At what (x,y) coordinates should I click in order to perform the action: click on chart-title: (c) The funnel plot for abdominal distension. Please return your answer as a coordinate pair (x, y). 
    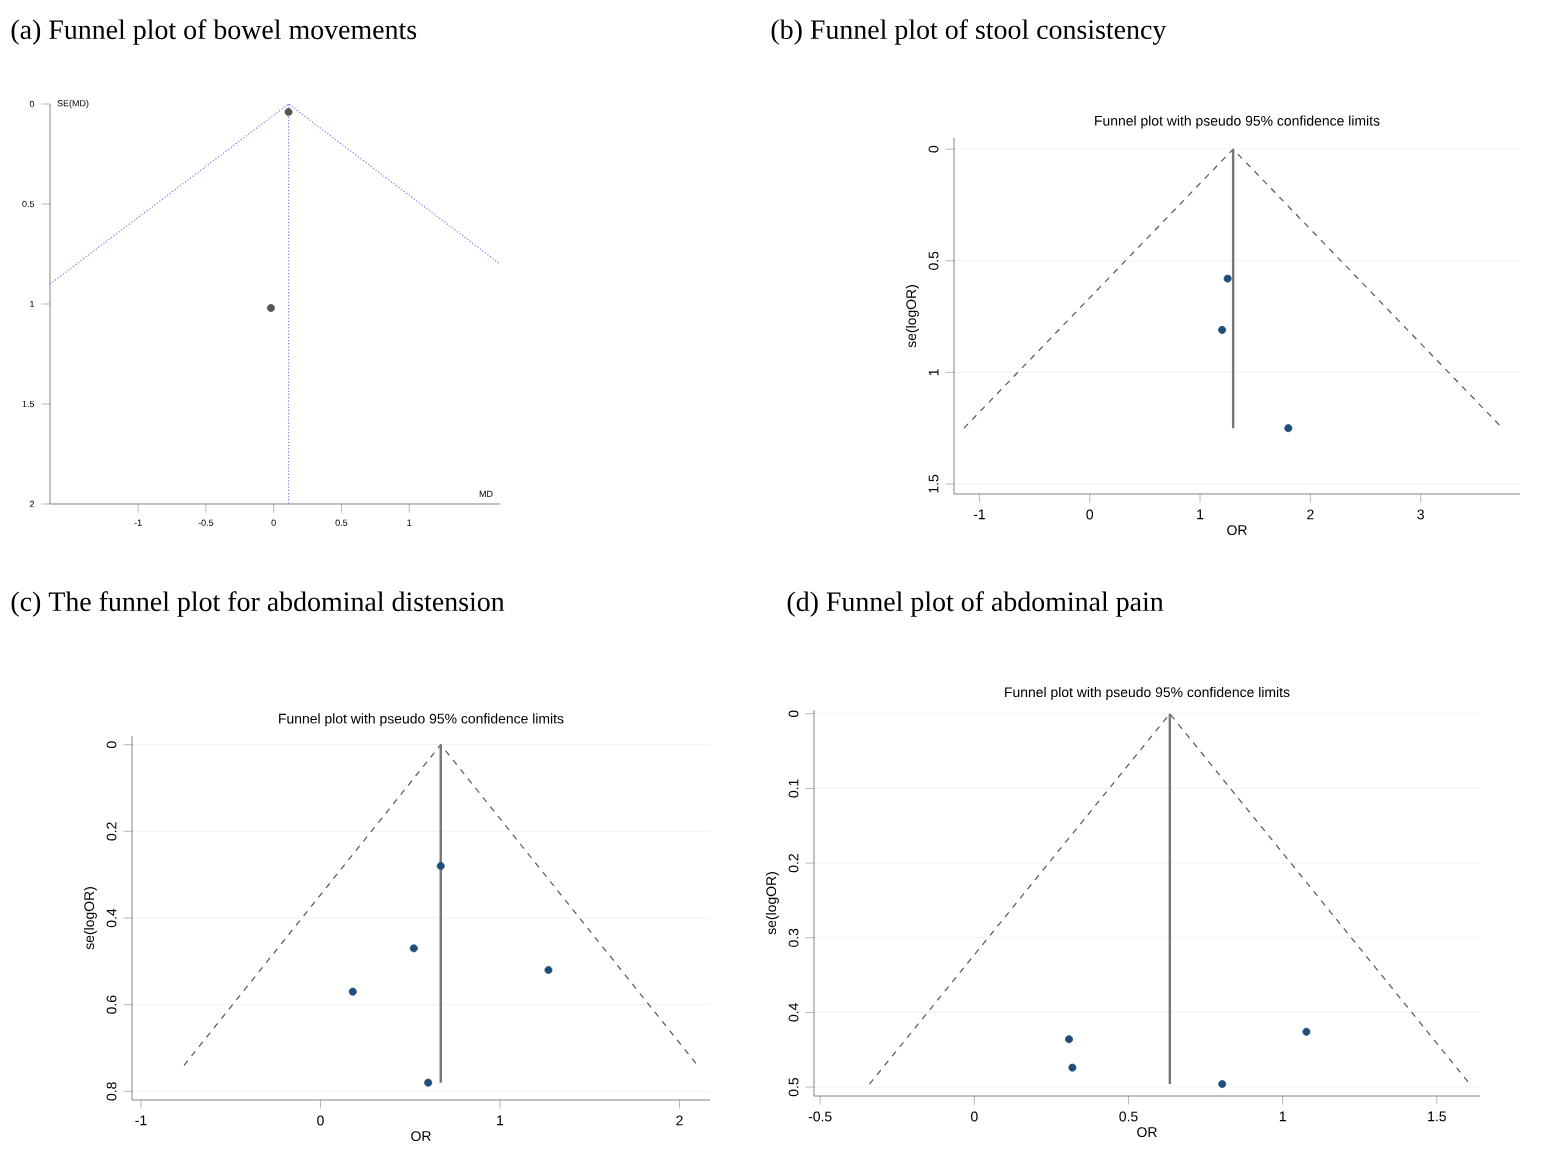
    Looking at the image, I should click on (258, 604).